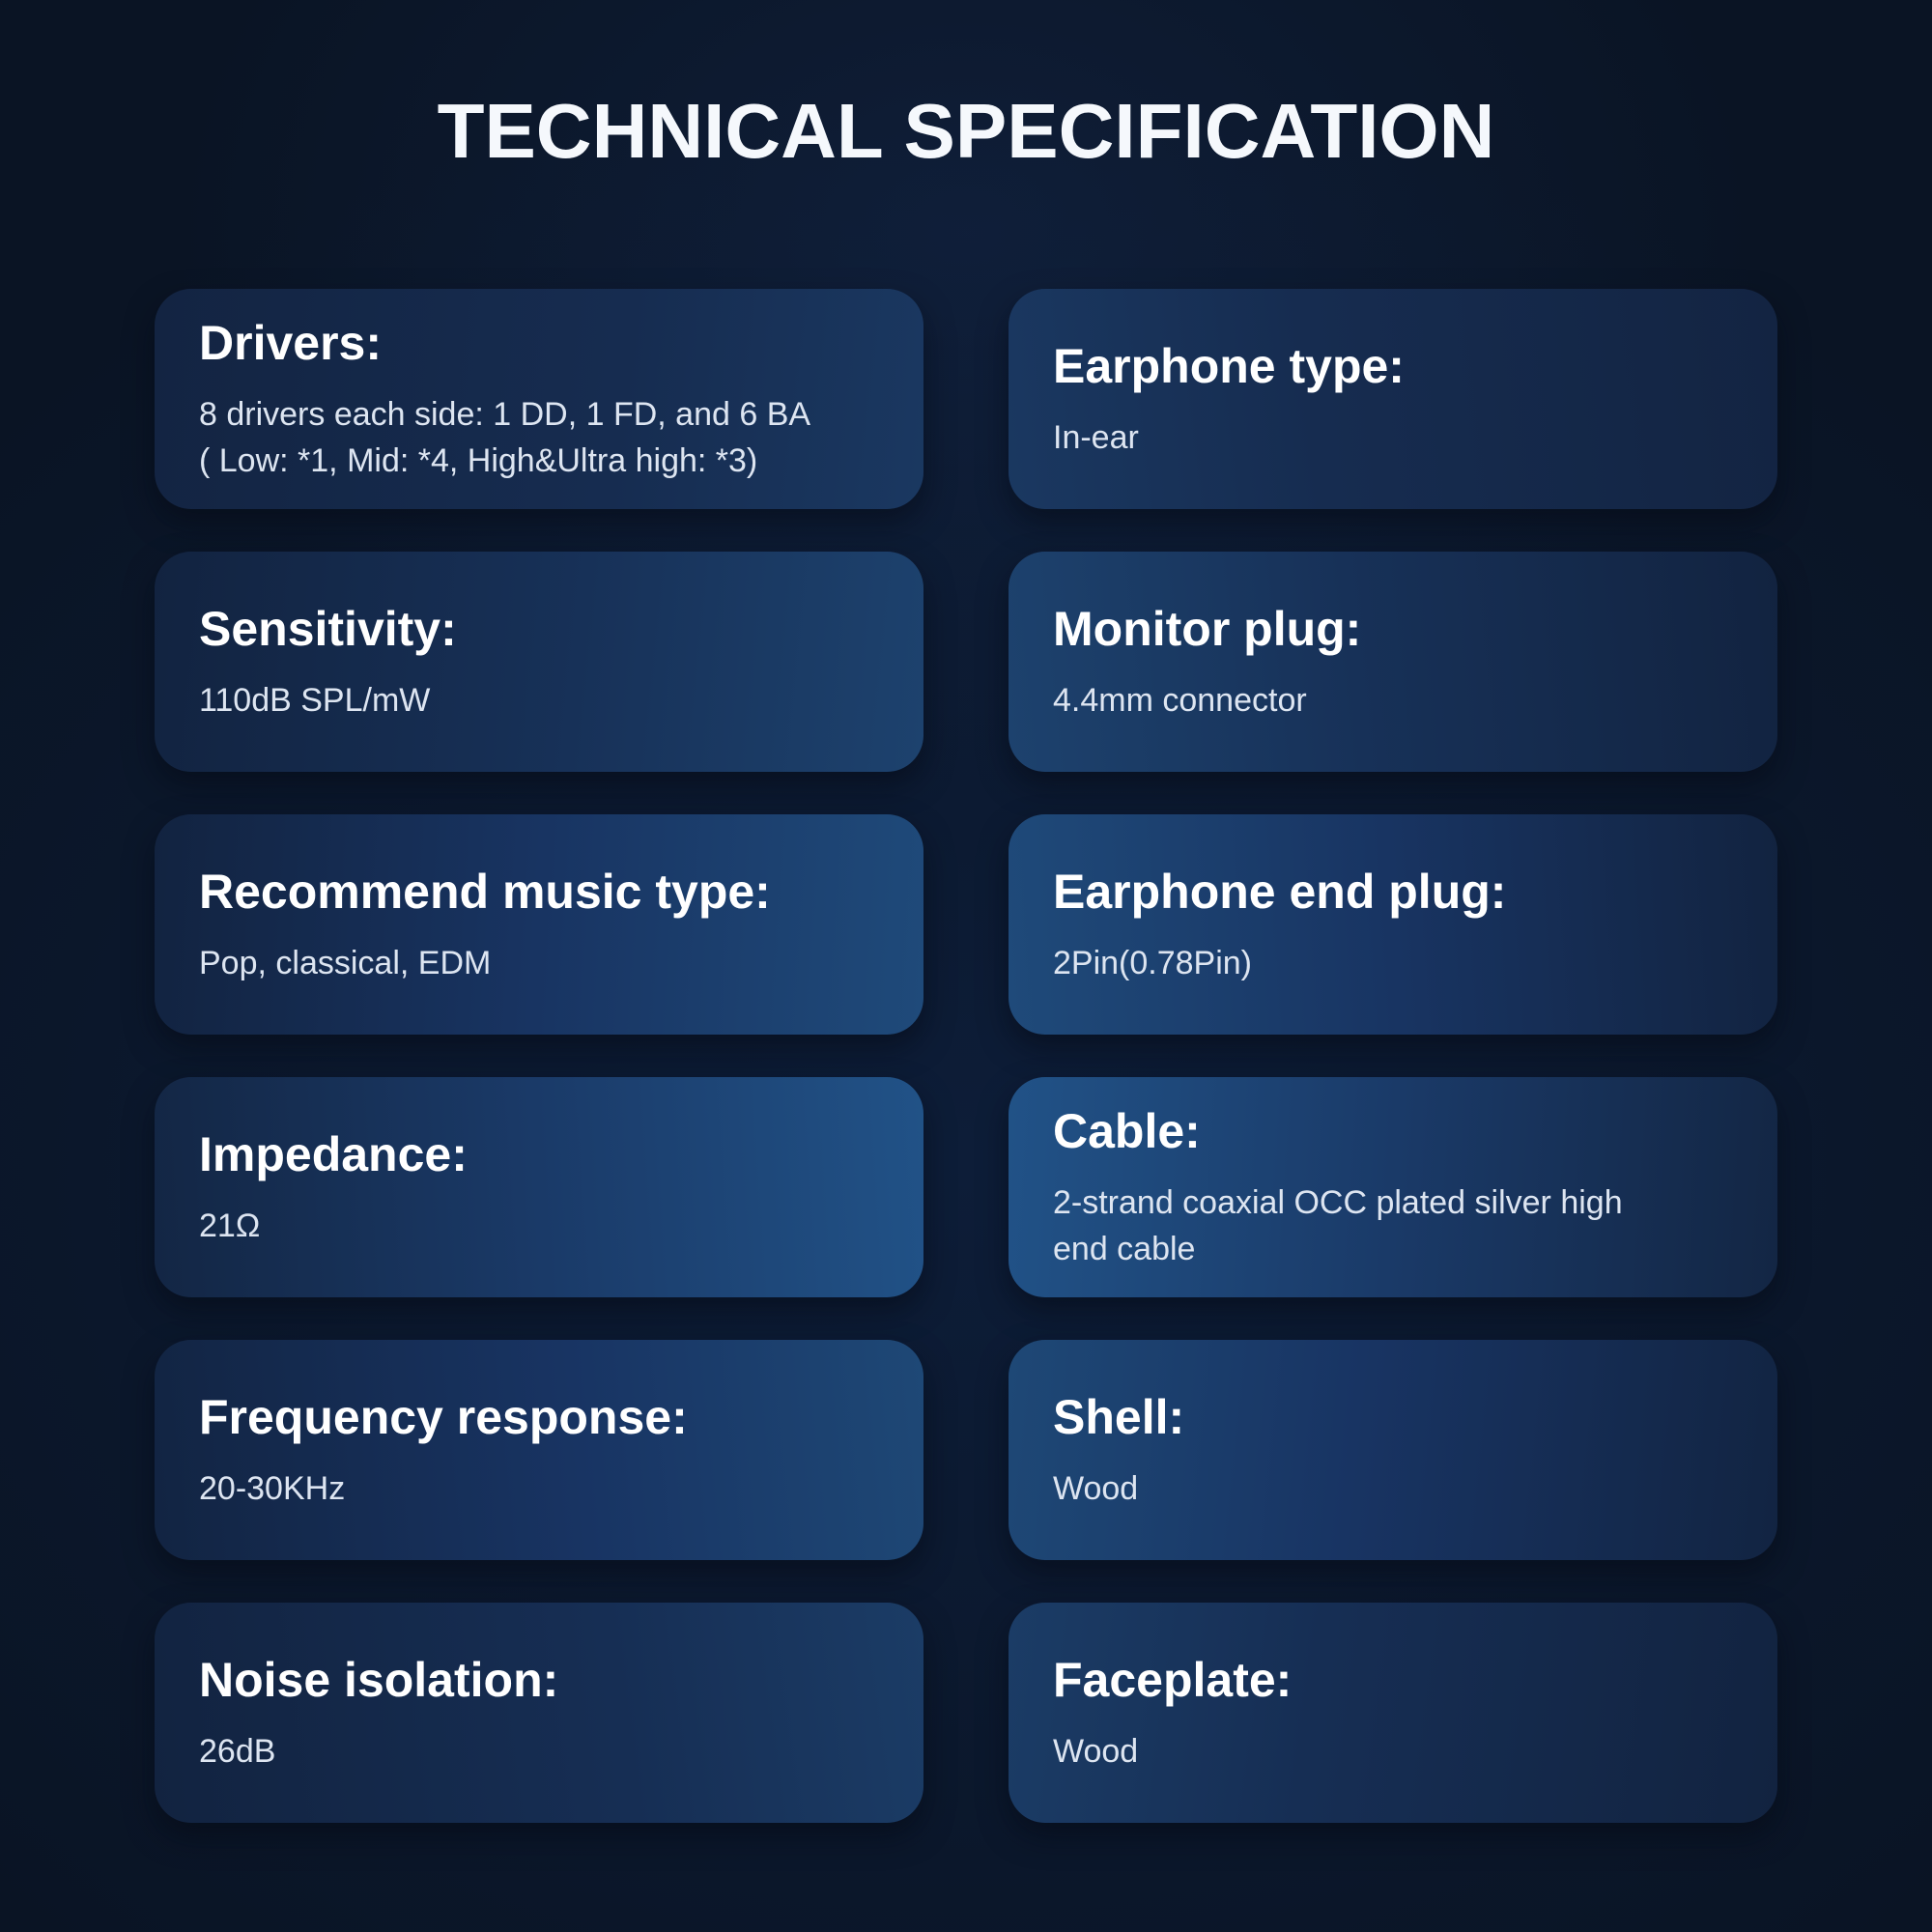 The width and height of the screenshot is (1932, 1932). I want to click on spec-heading-impedance: Impedance:, so click(333, 1154).